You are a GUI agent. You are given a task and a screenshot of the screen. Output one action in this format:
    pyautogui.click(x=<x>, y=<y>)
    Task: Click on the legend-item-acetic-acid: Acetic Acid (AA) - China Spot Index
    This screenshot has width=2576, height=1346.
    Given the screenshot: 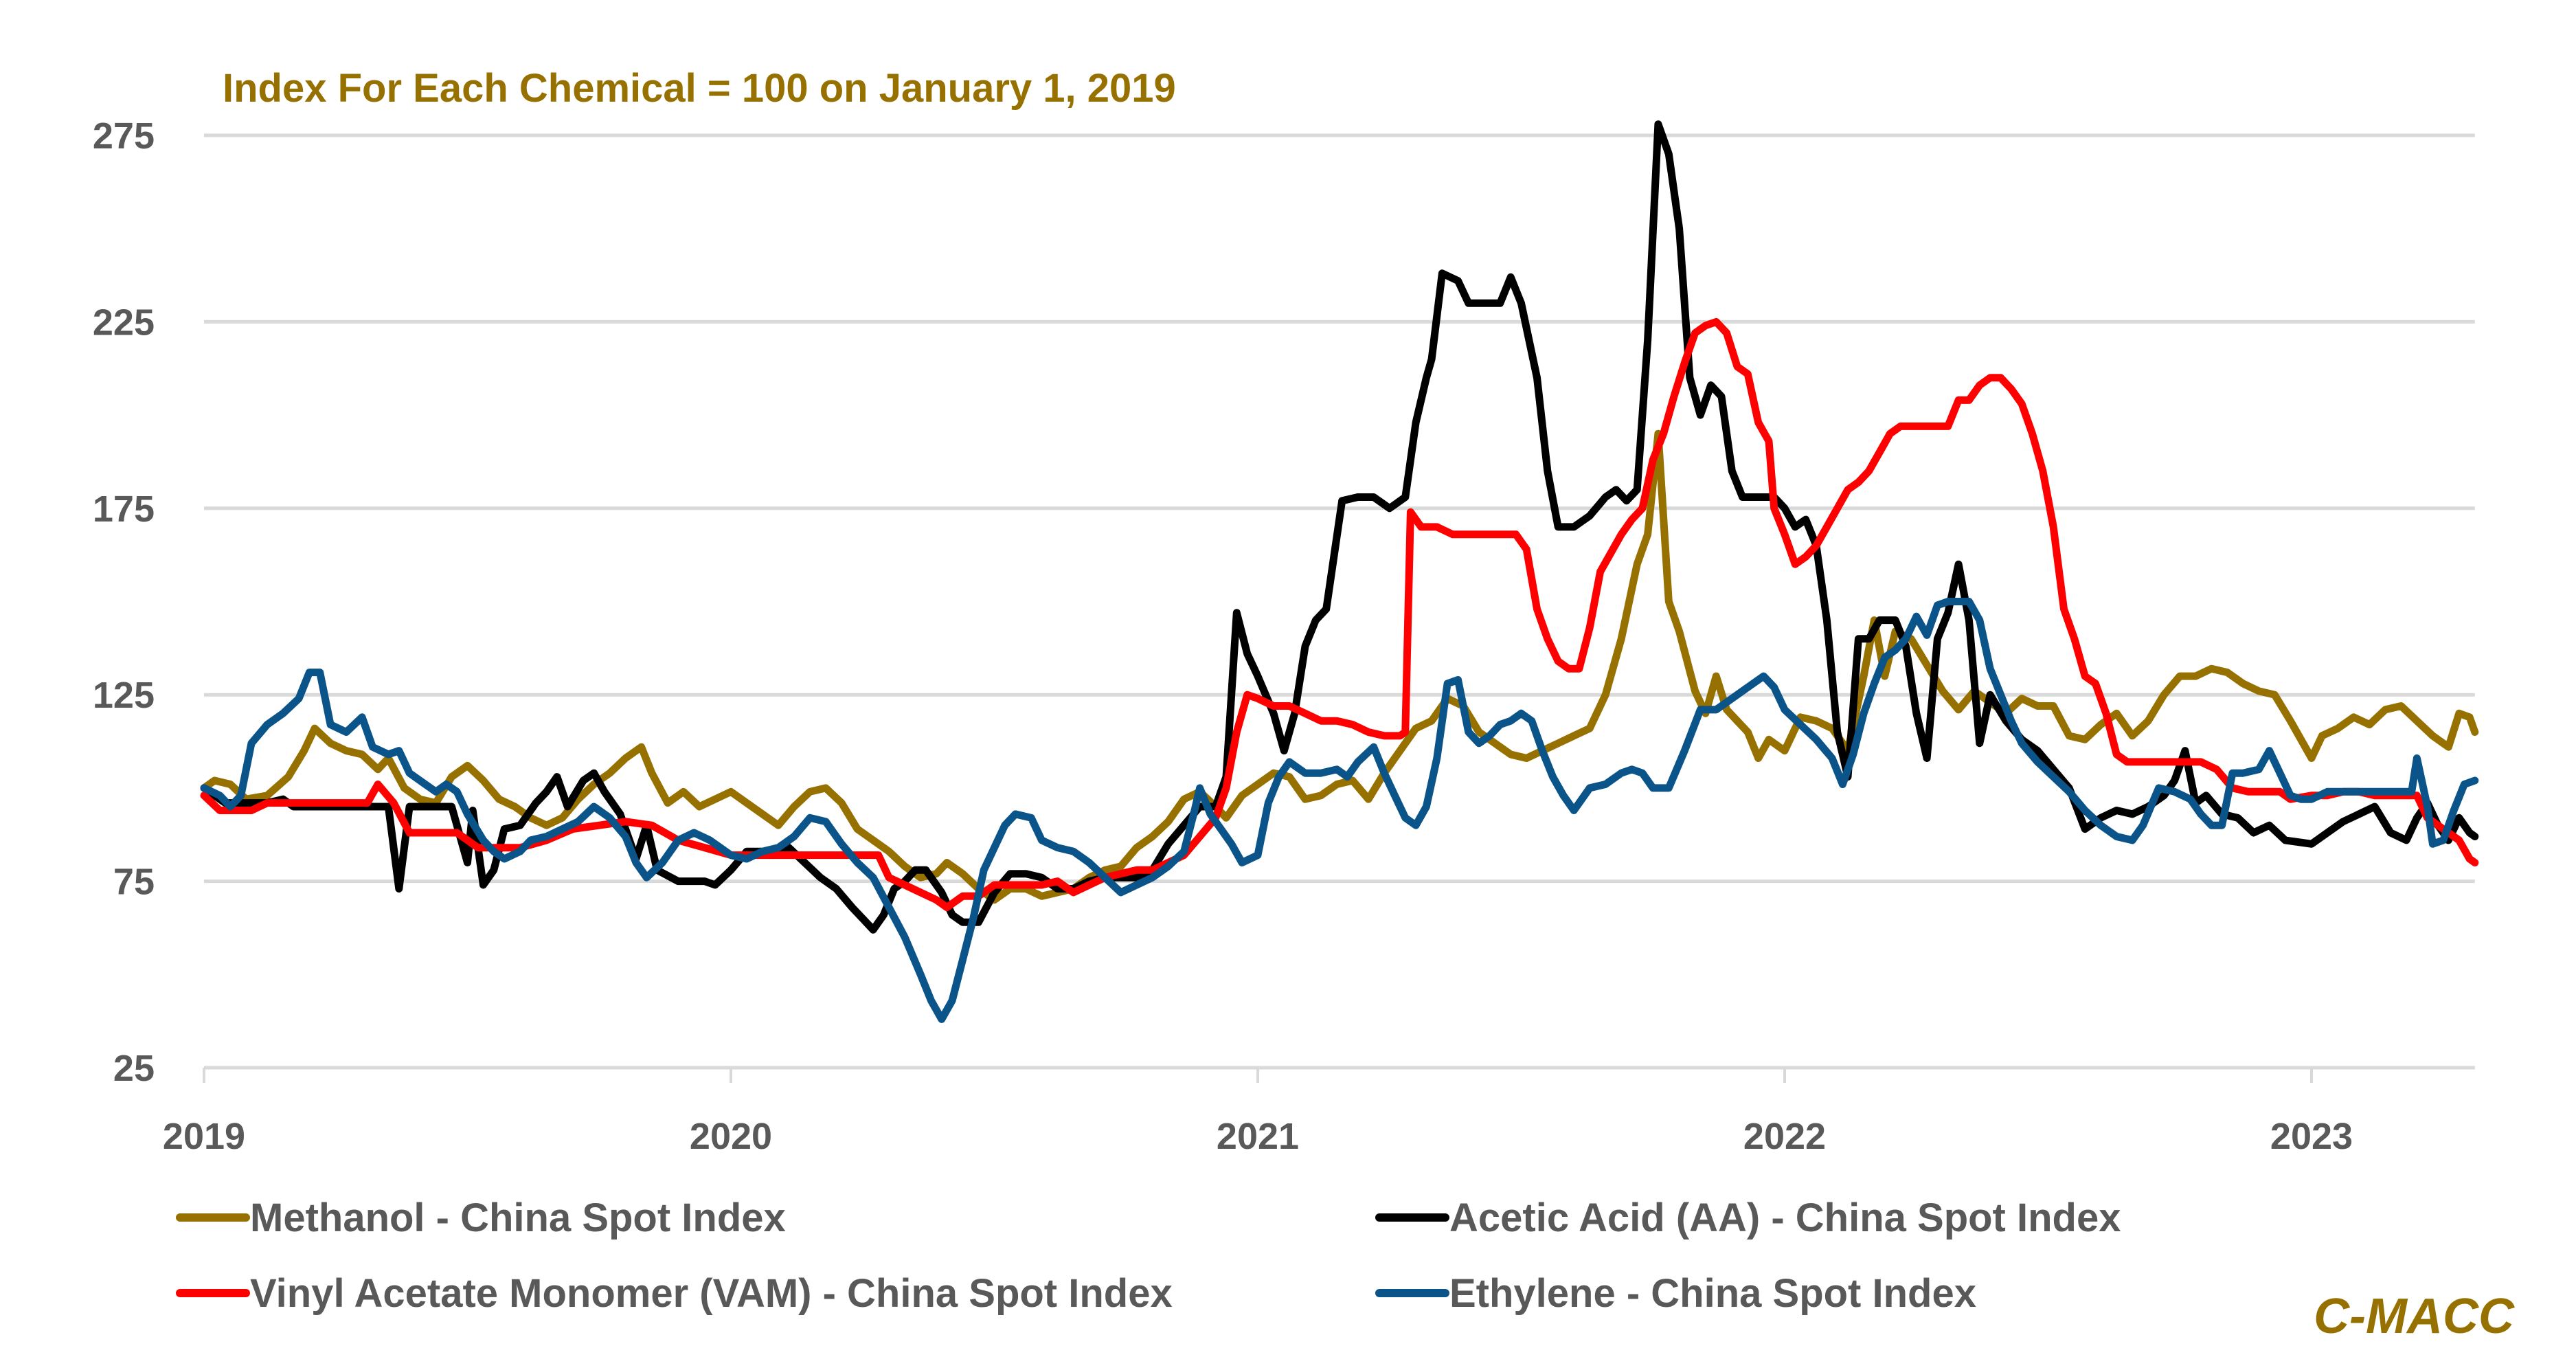 What is the action you would take?
    pyautogui.click(x=1748, y=1218)
    